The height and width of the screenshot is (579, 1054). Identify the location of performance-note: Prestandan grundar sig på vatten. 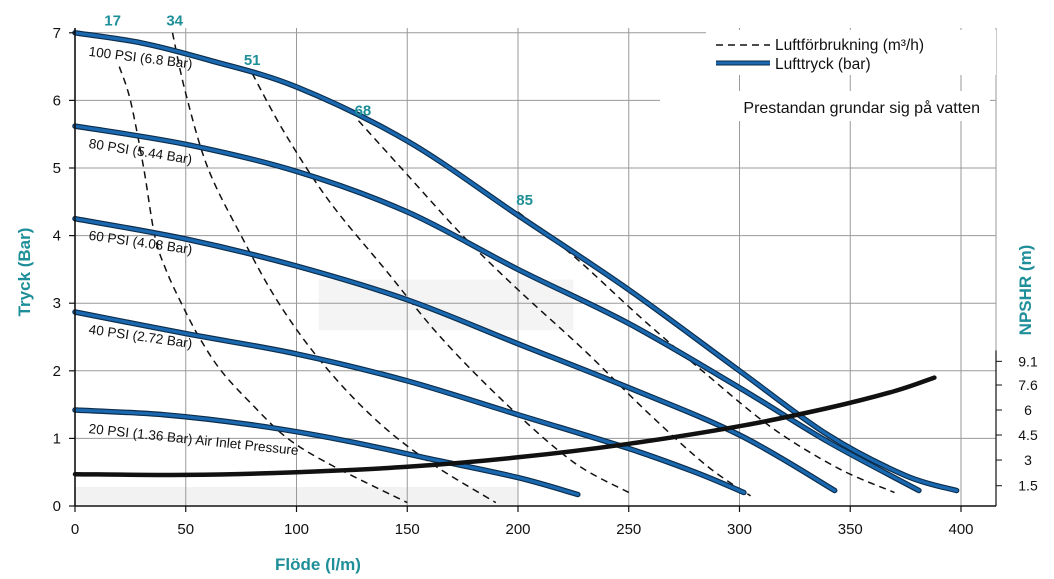
(861, 108).